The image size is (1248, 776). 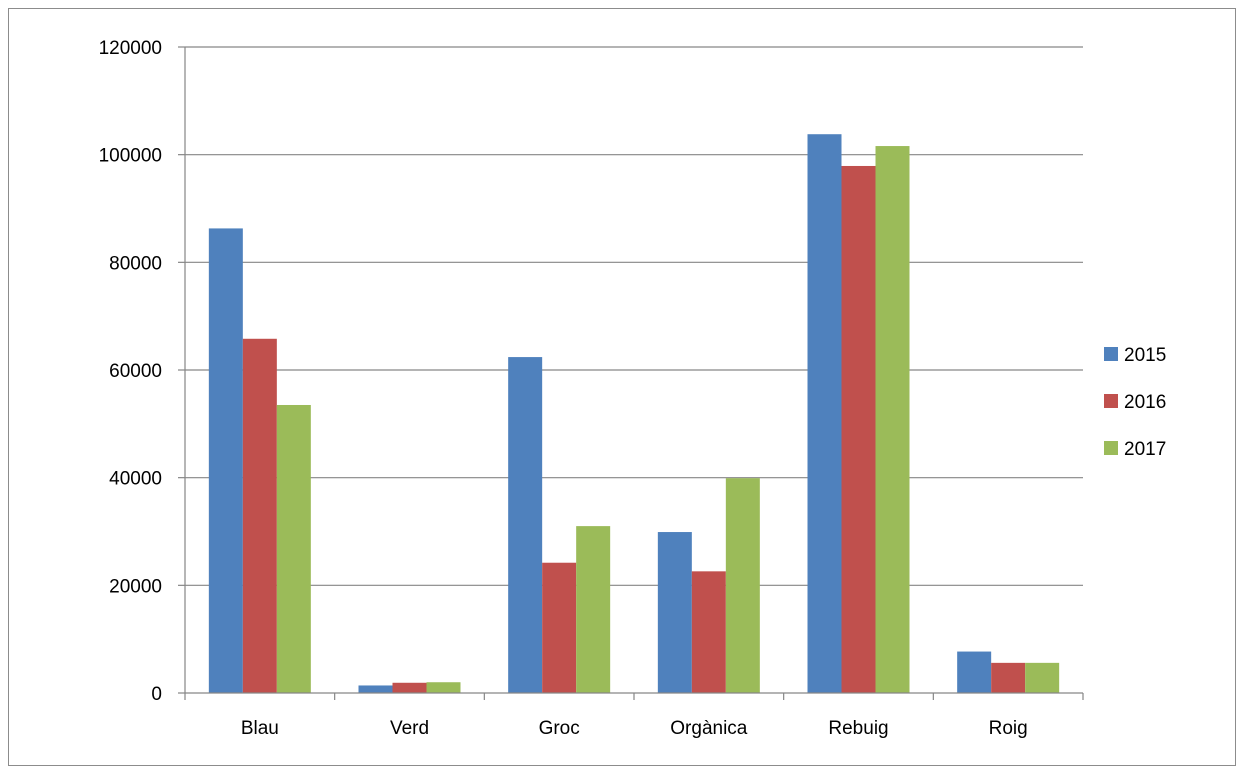 What do you see at coordinates (259, 515) in the screenshot?
I see `bar-2016-blau` at bounding box center [259, 515].